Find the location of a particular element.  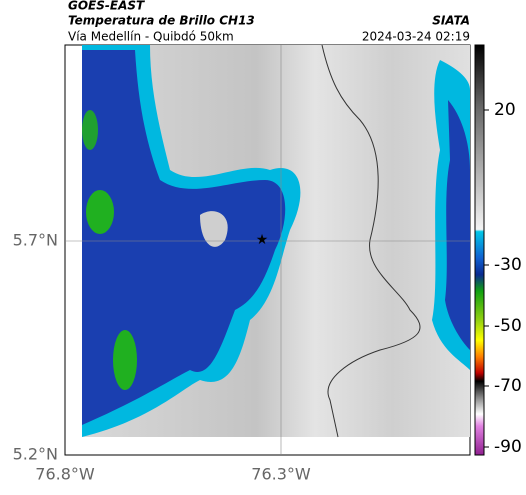

site-marker: ★ is located at coordinates (262, 240).